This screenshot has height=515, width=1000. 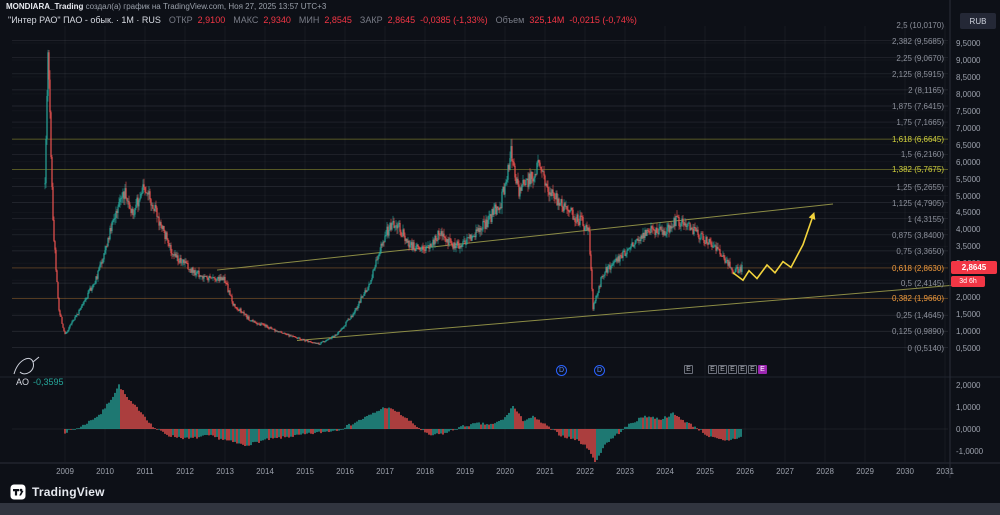 I want to click on ao-indicator-legend: AO -0,3595, so click(x=40, y=382).